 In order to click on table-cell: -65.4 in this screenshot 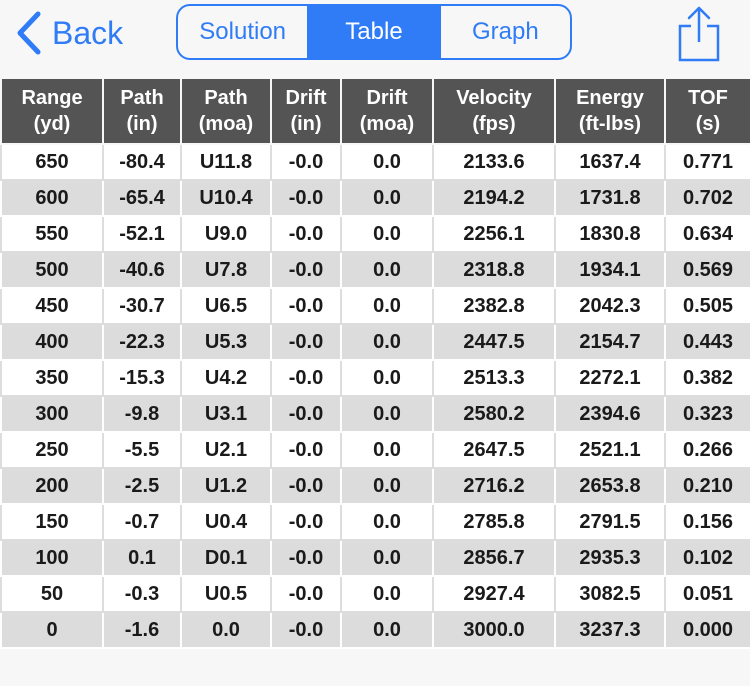, I will do `click(142, 198)`.